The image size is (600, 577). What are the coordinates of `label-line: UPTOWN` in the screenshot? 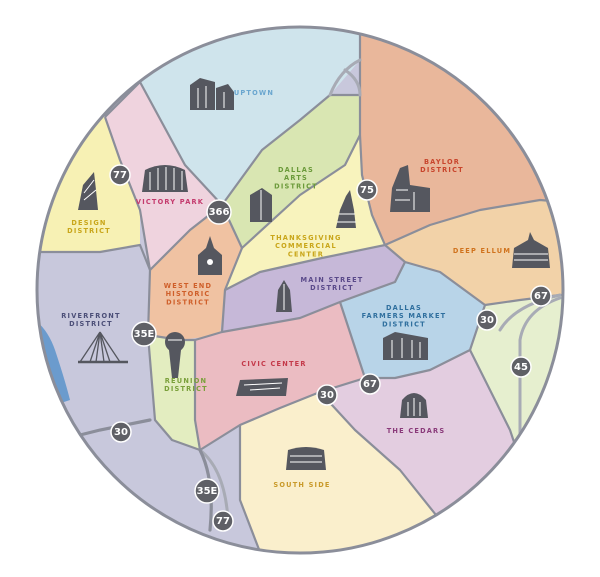 It's located at (254, 93).